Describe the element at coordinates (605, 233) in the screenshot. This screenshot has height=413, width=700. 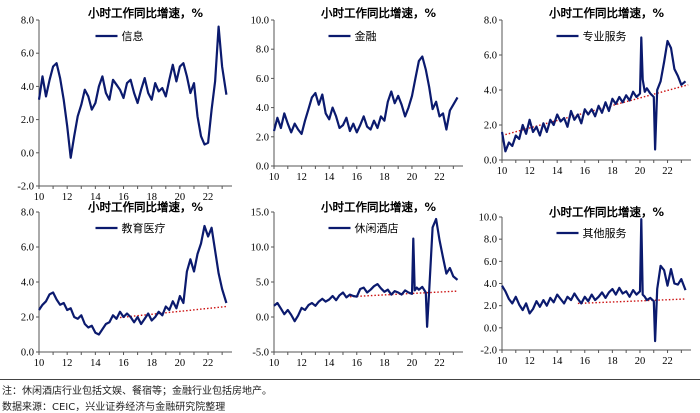
I see `legend-label: 其他服务` at that location.